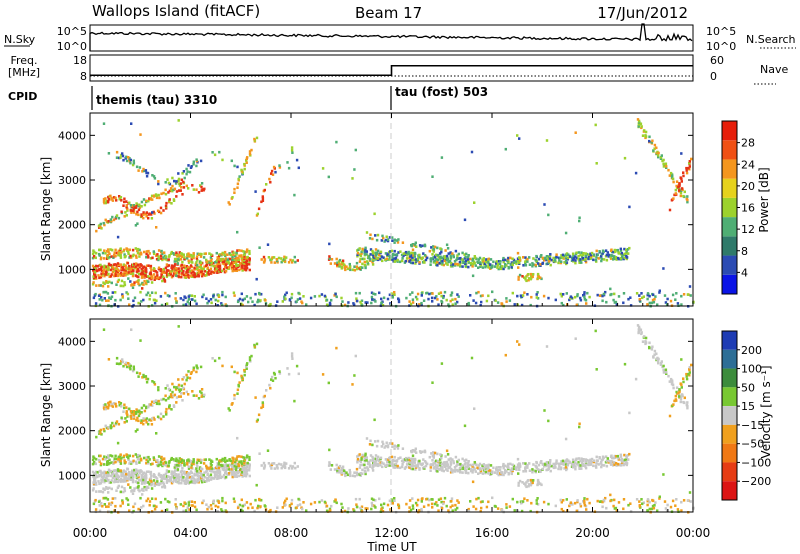  What do you see at coordinates (631, 305) in the screenshot?
I see `power-cell-1927` at bounding box center [631, 305].